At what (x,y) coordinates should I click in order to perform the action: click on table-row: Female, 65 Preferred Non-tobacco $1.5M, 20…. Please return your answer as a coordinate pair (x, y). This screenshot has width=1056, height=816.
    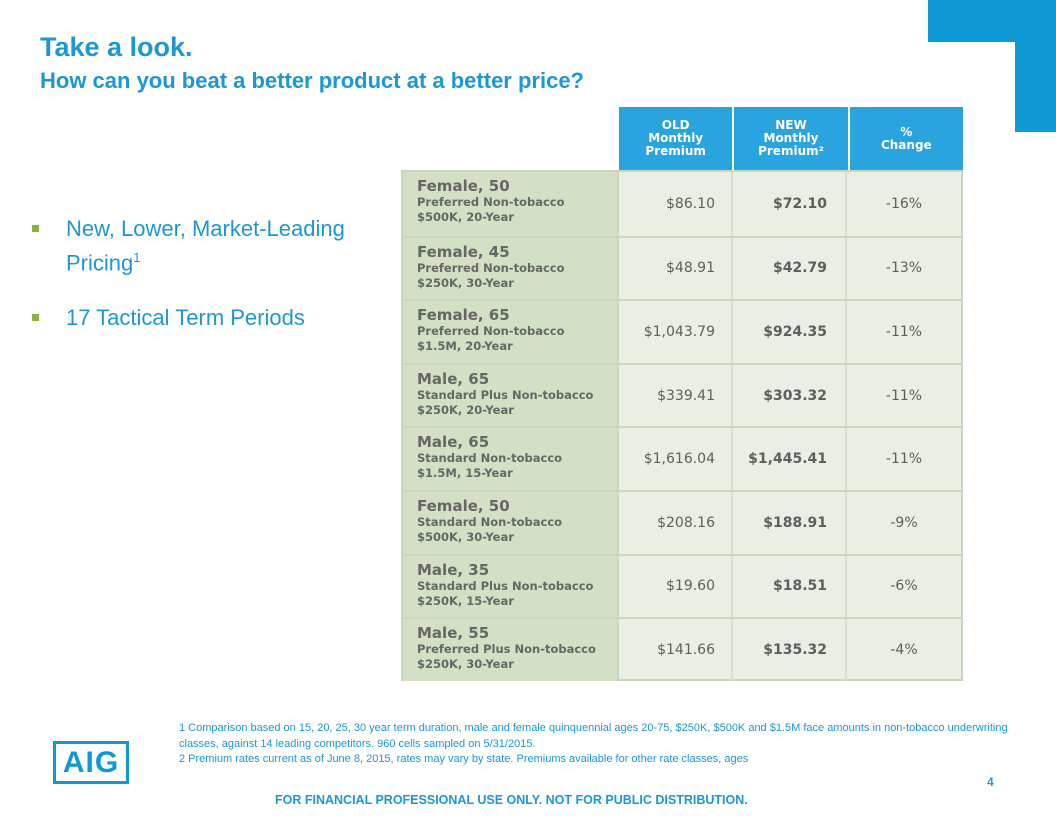
    Looking at the image, I should click on (682, 331).